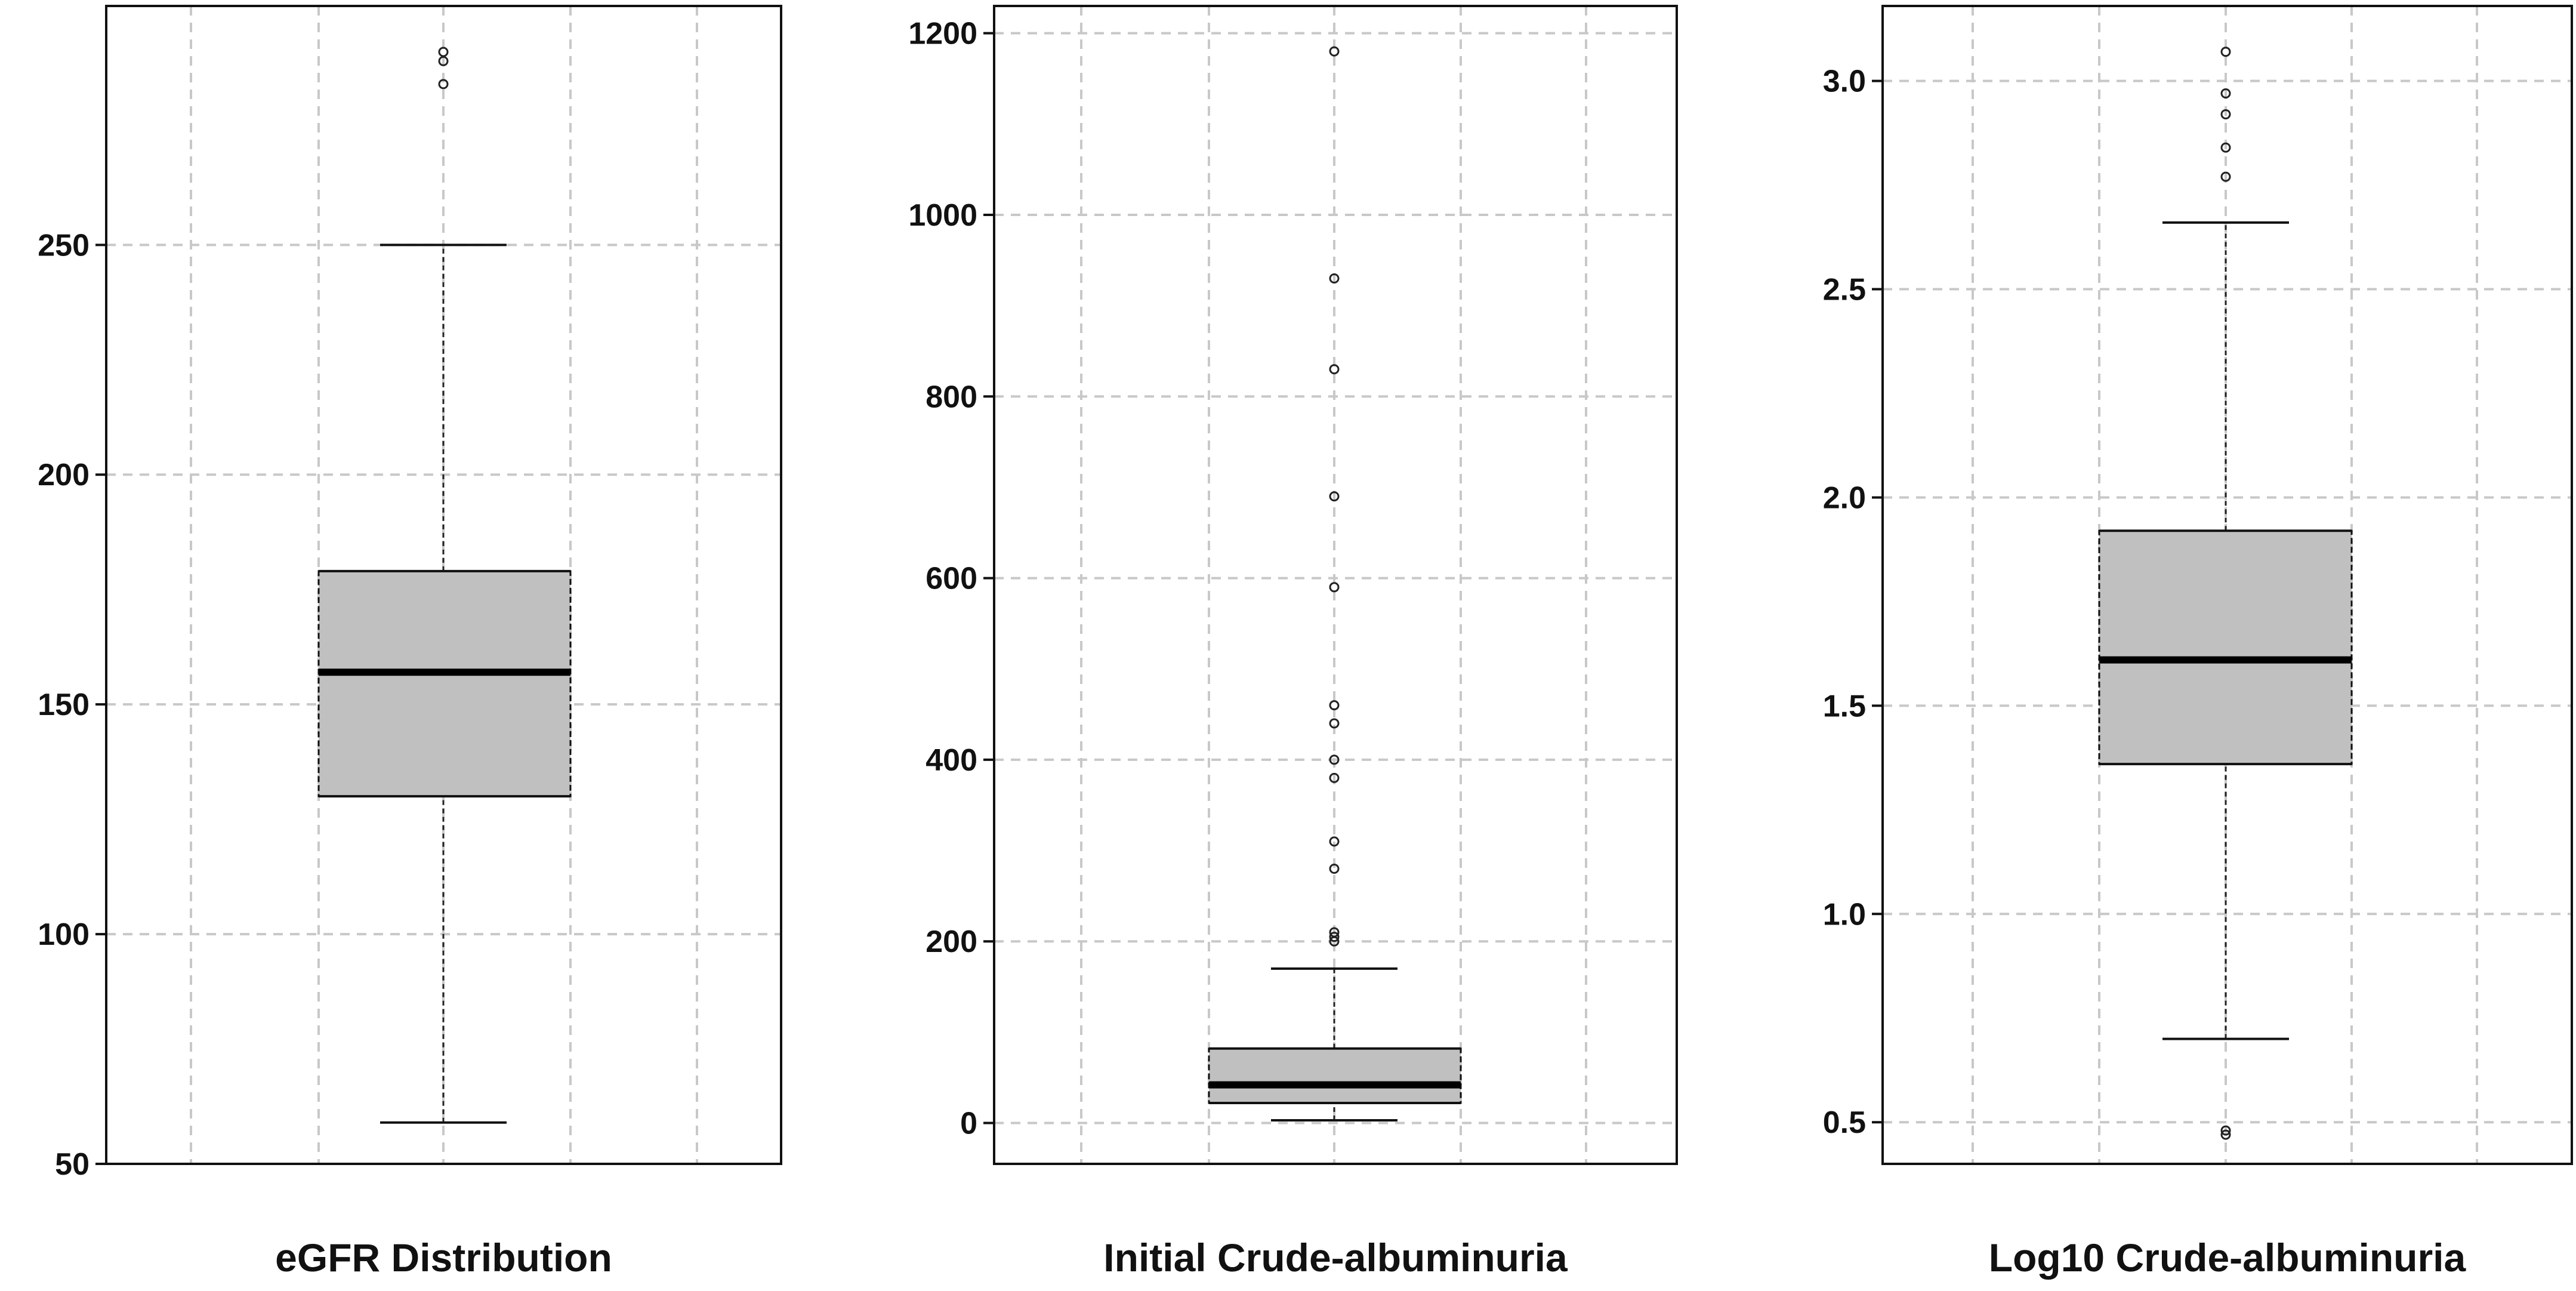 The width and height of the screenshot is (2576, 1291). What do you see at coordinates (1845, 82) in the screenshot?
I see `y-tick-label: 3.0` at bounding box center [1845, 82].